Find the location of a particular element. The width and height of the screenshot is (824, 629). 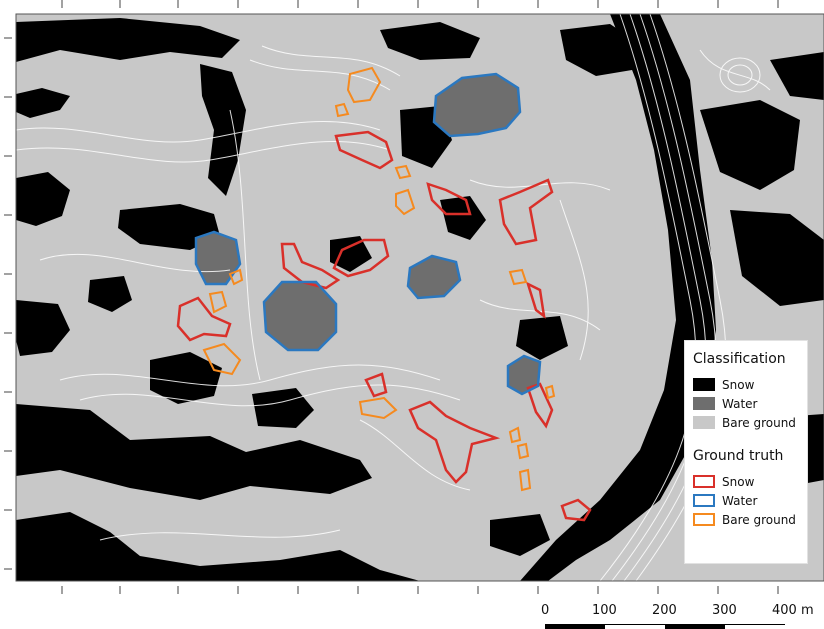

legend-item-bare-ground: Bare ground is located at coordinates (750, 422).